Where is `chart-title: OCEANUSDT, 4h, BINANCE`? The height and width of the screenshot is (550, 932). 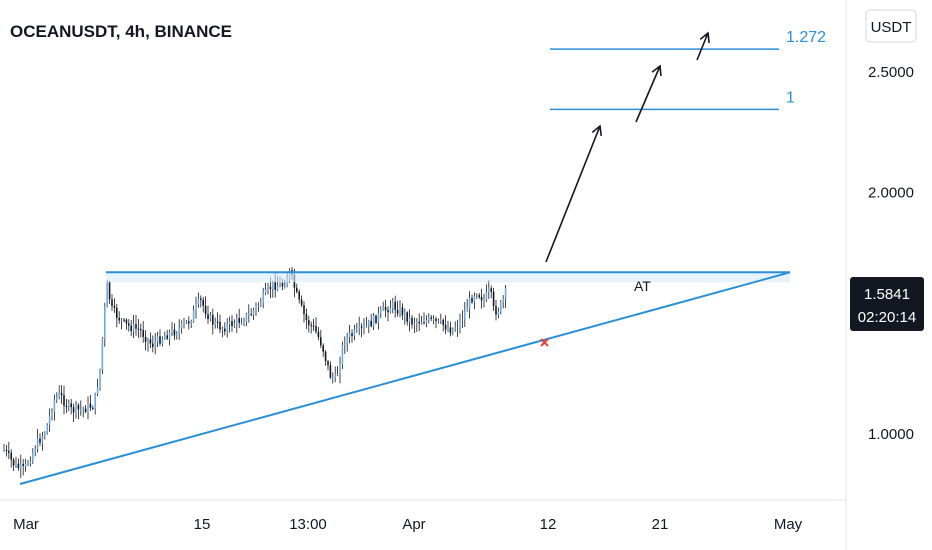
chart-title: OCEANUSDT, 4h, BINANCE is located at coordinates (121, 31).